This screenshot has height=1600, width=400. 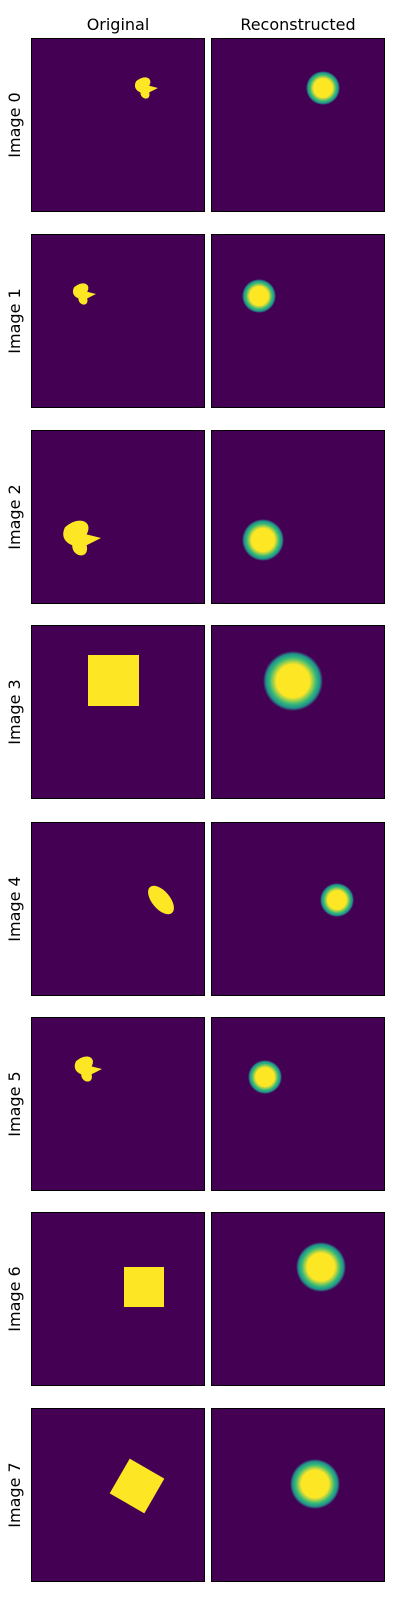 I want to click on figure-row: Image 7, so click(x=195, y=1495).